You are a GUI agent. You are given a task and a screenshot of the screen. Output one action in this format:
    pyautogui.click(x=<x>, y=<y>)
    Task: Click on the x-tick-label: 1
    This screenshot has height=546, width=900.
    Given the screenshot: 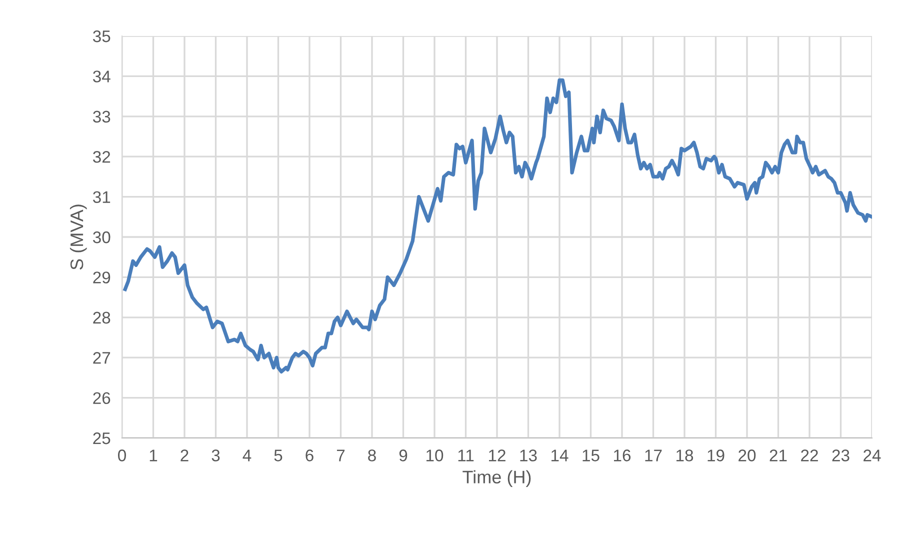 What is the action you would take?
    pyautogui.click(x=154, y=456)
    